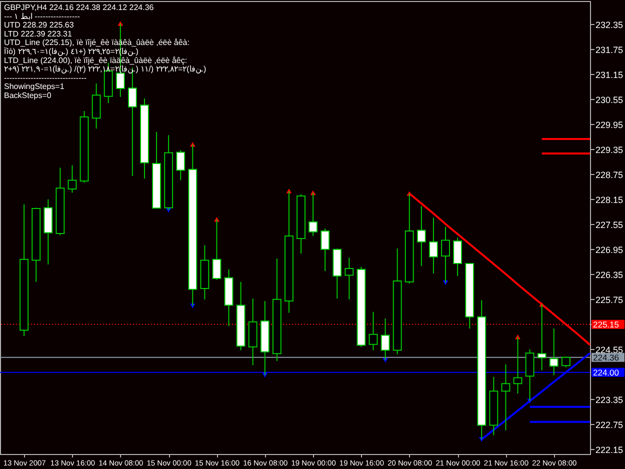  What do you see at coordinates (610, 275) in the screenshot?
I see `y-tick-label: 226.35` at bounding box center [610, 275].